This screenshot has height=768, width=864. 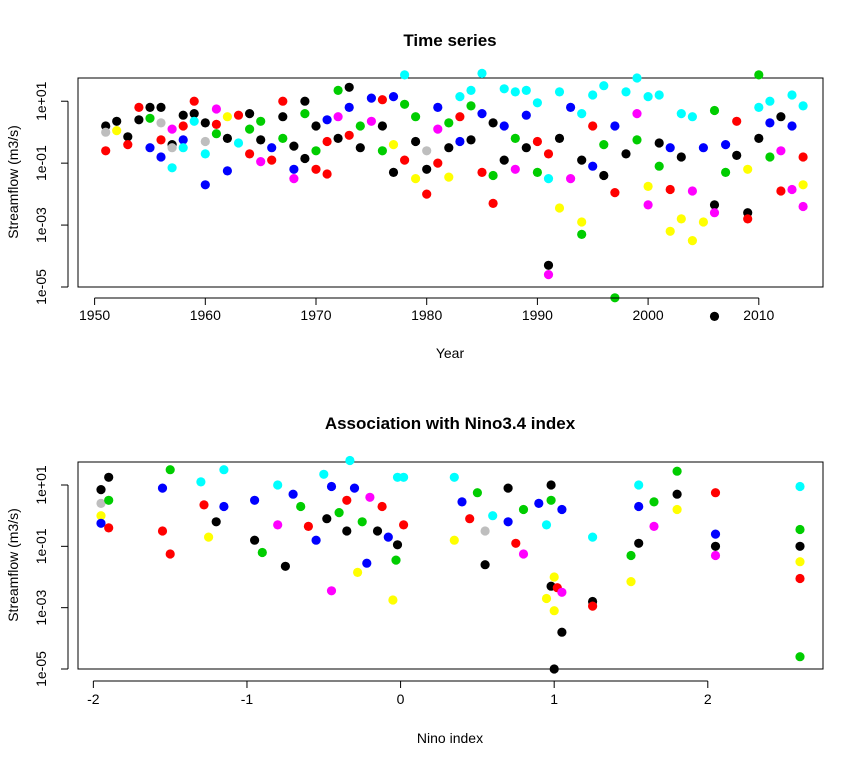 What do you see at coordinates (537, 315) in the screenshot?
I see `time-series-x-tick-label: 1990` at bounding box center [537, 315].